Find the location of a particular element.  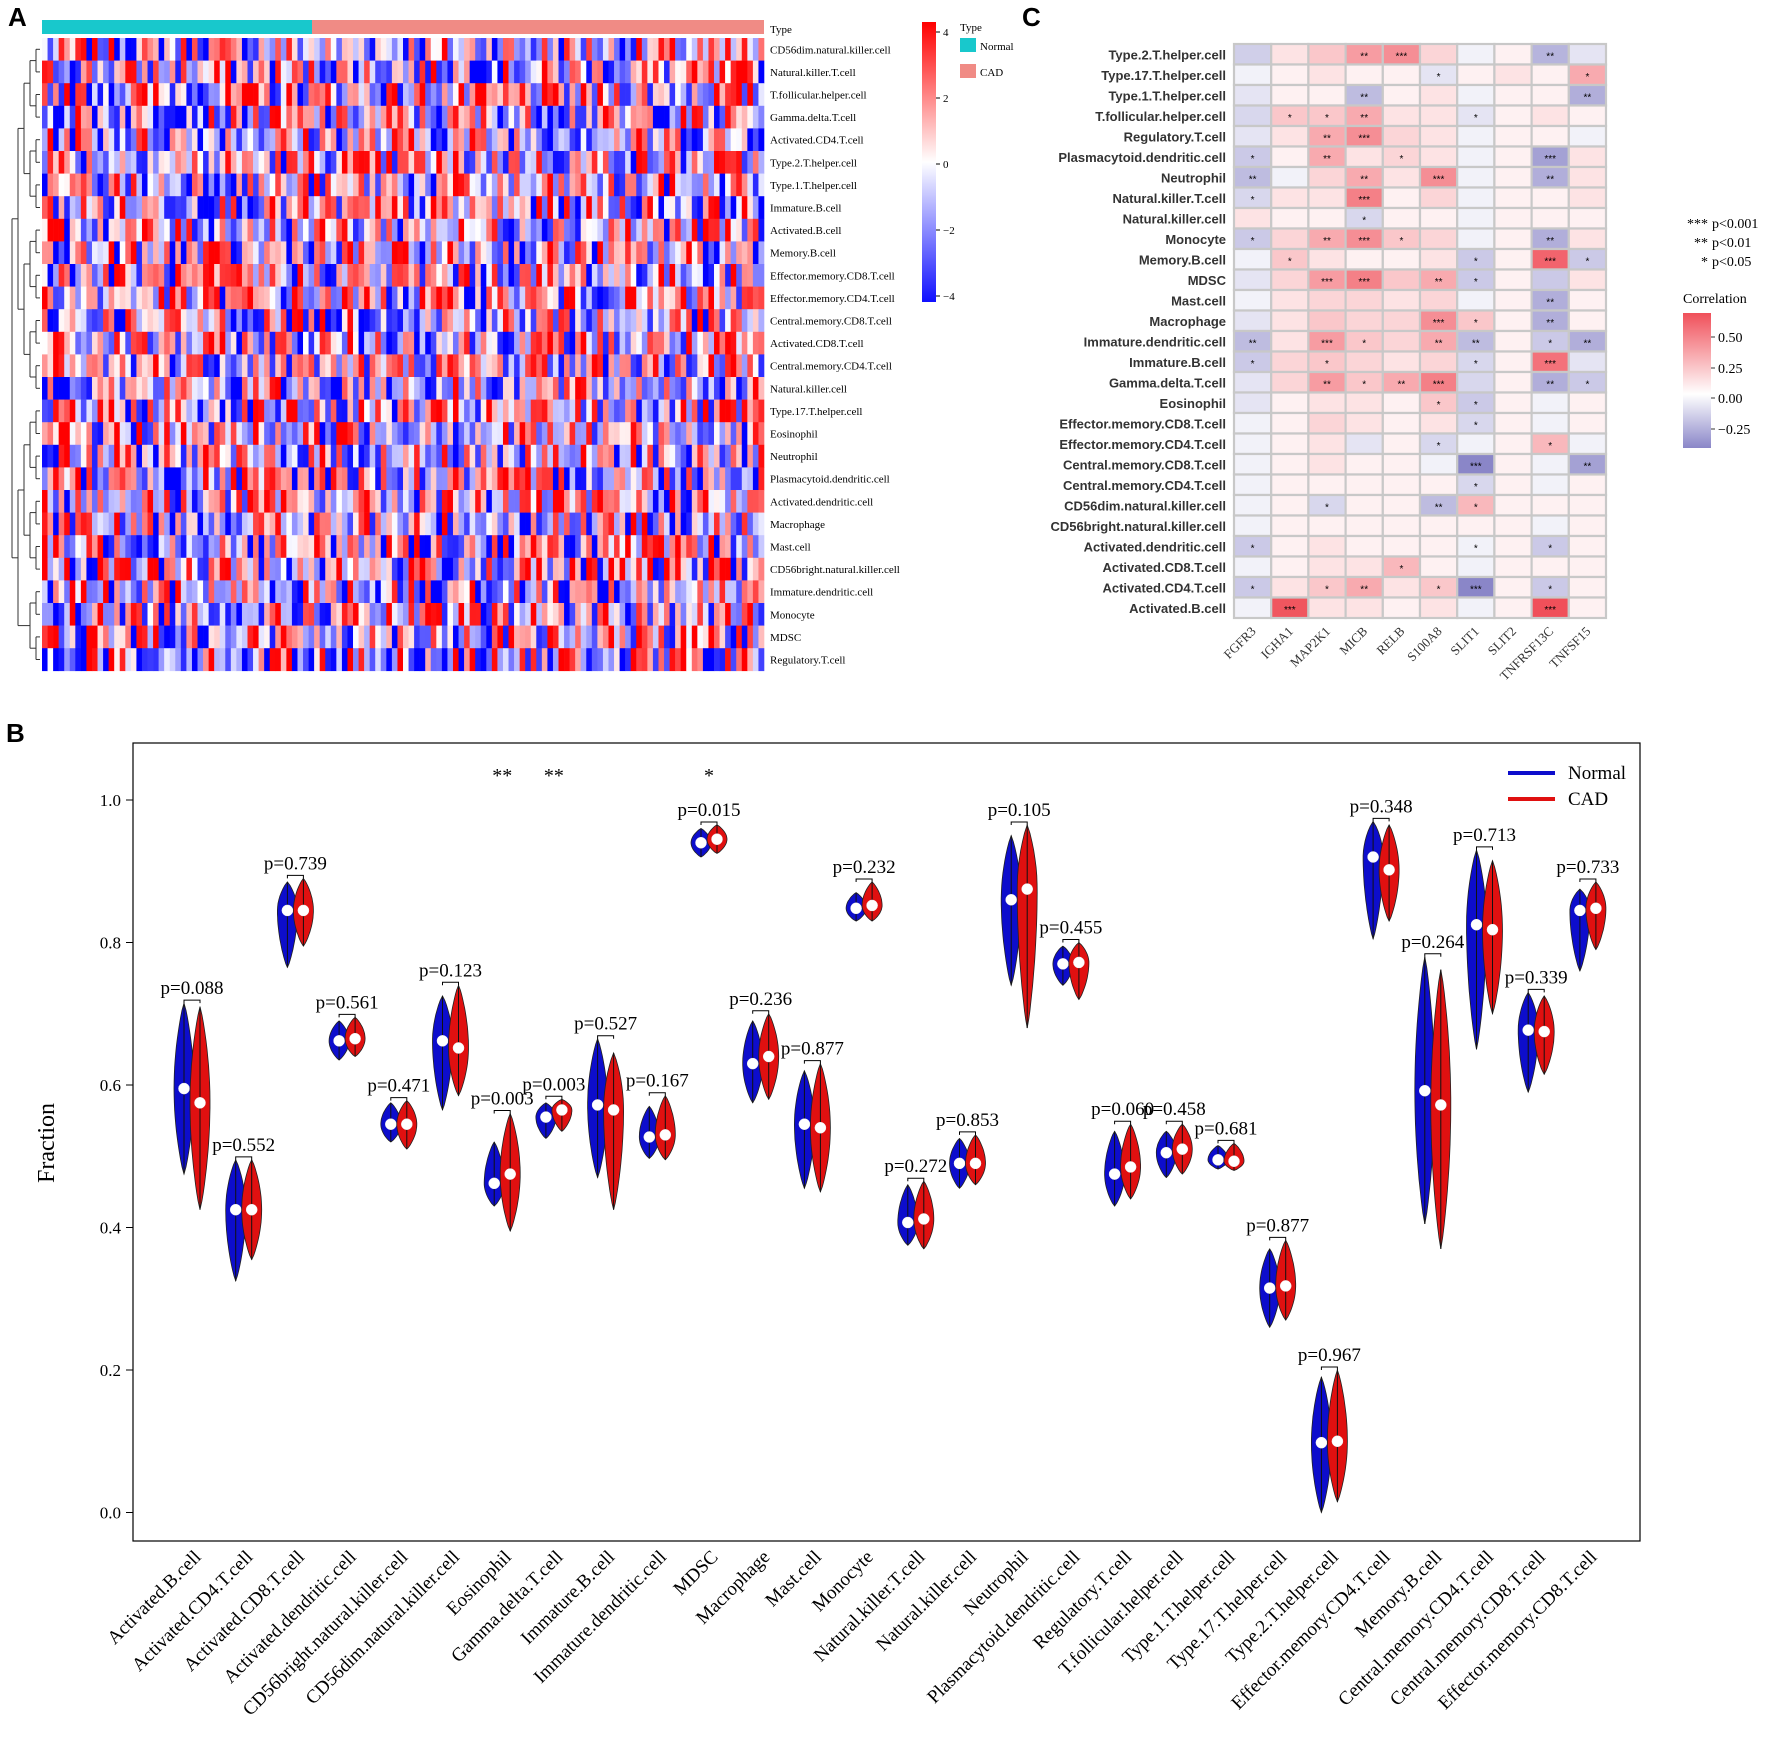

p-value-label: p=0.877 is located at coordinates (1277, 1225).